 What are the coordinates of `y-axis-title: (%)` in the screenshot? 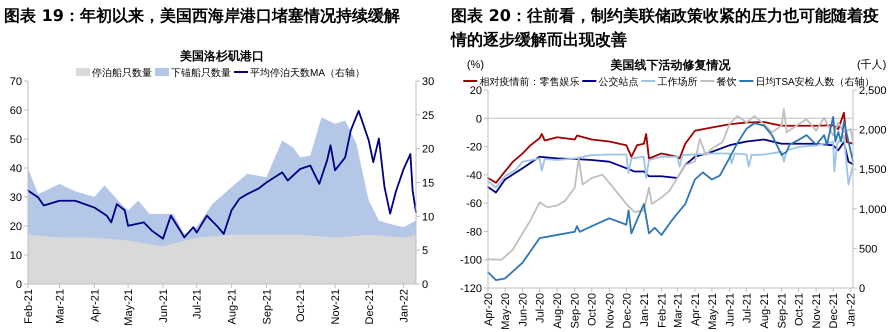 It's located at (475, 65).